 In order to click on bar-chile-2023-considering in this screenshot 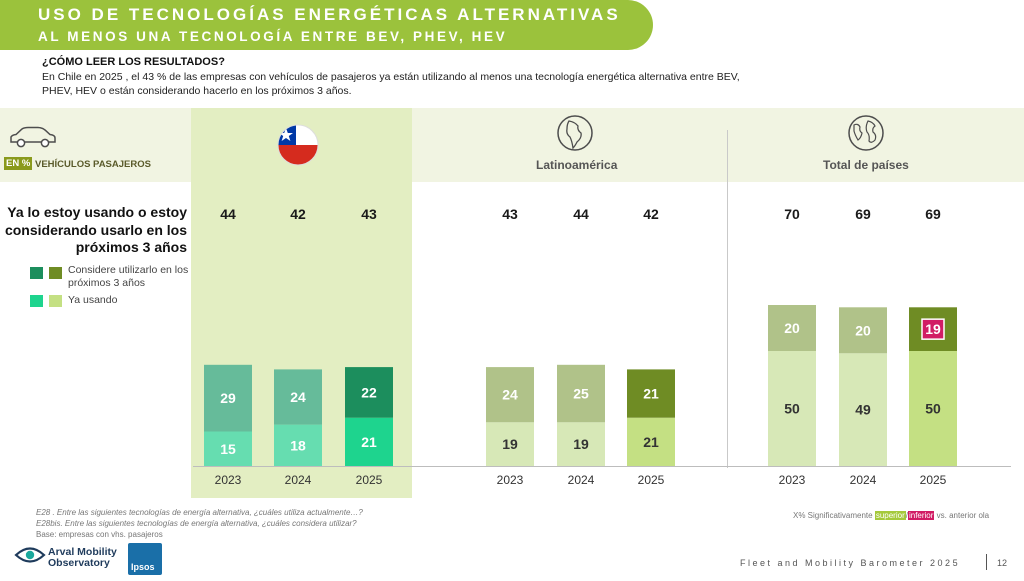, I will do `click(228, 398)`.